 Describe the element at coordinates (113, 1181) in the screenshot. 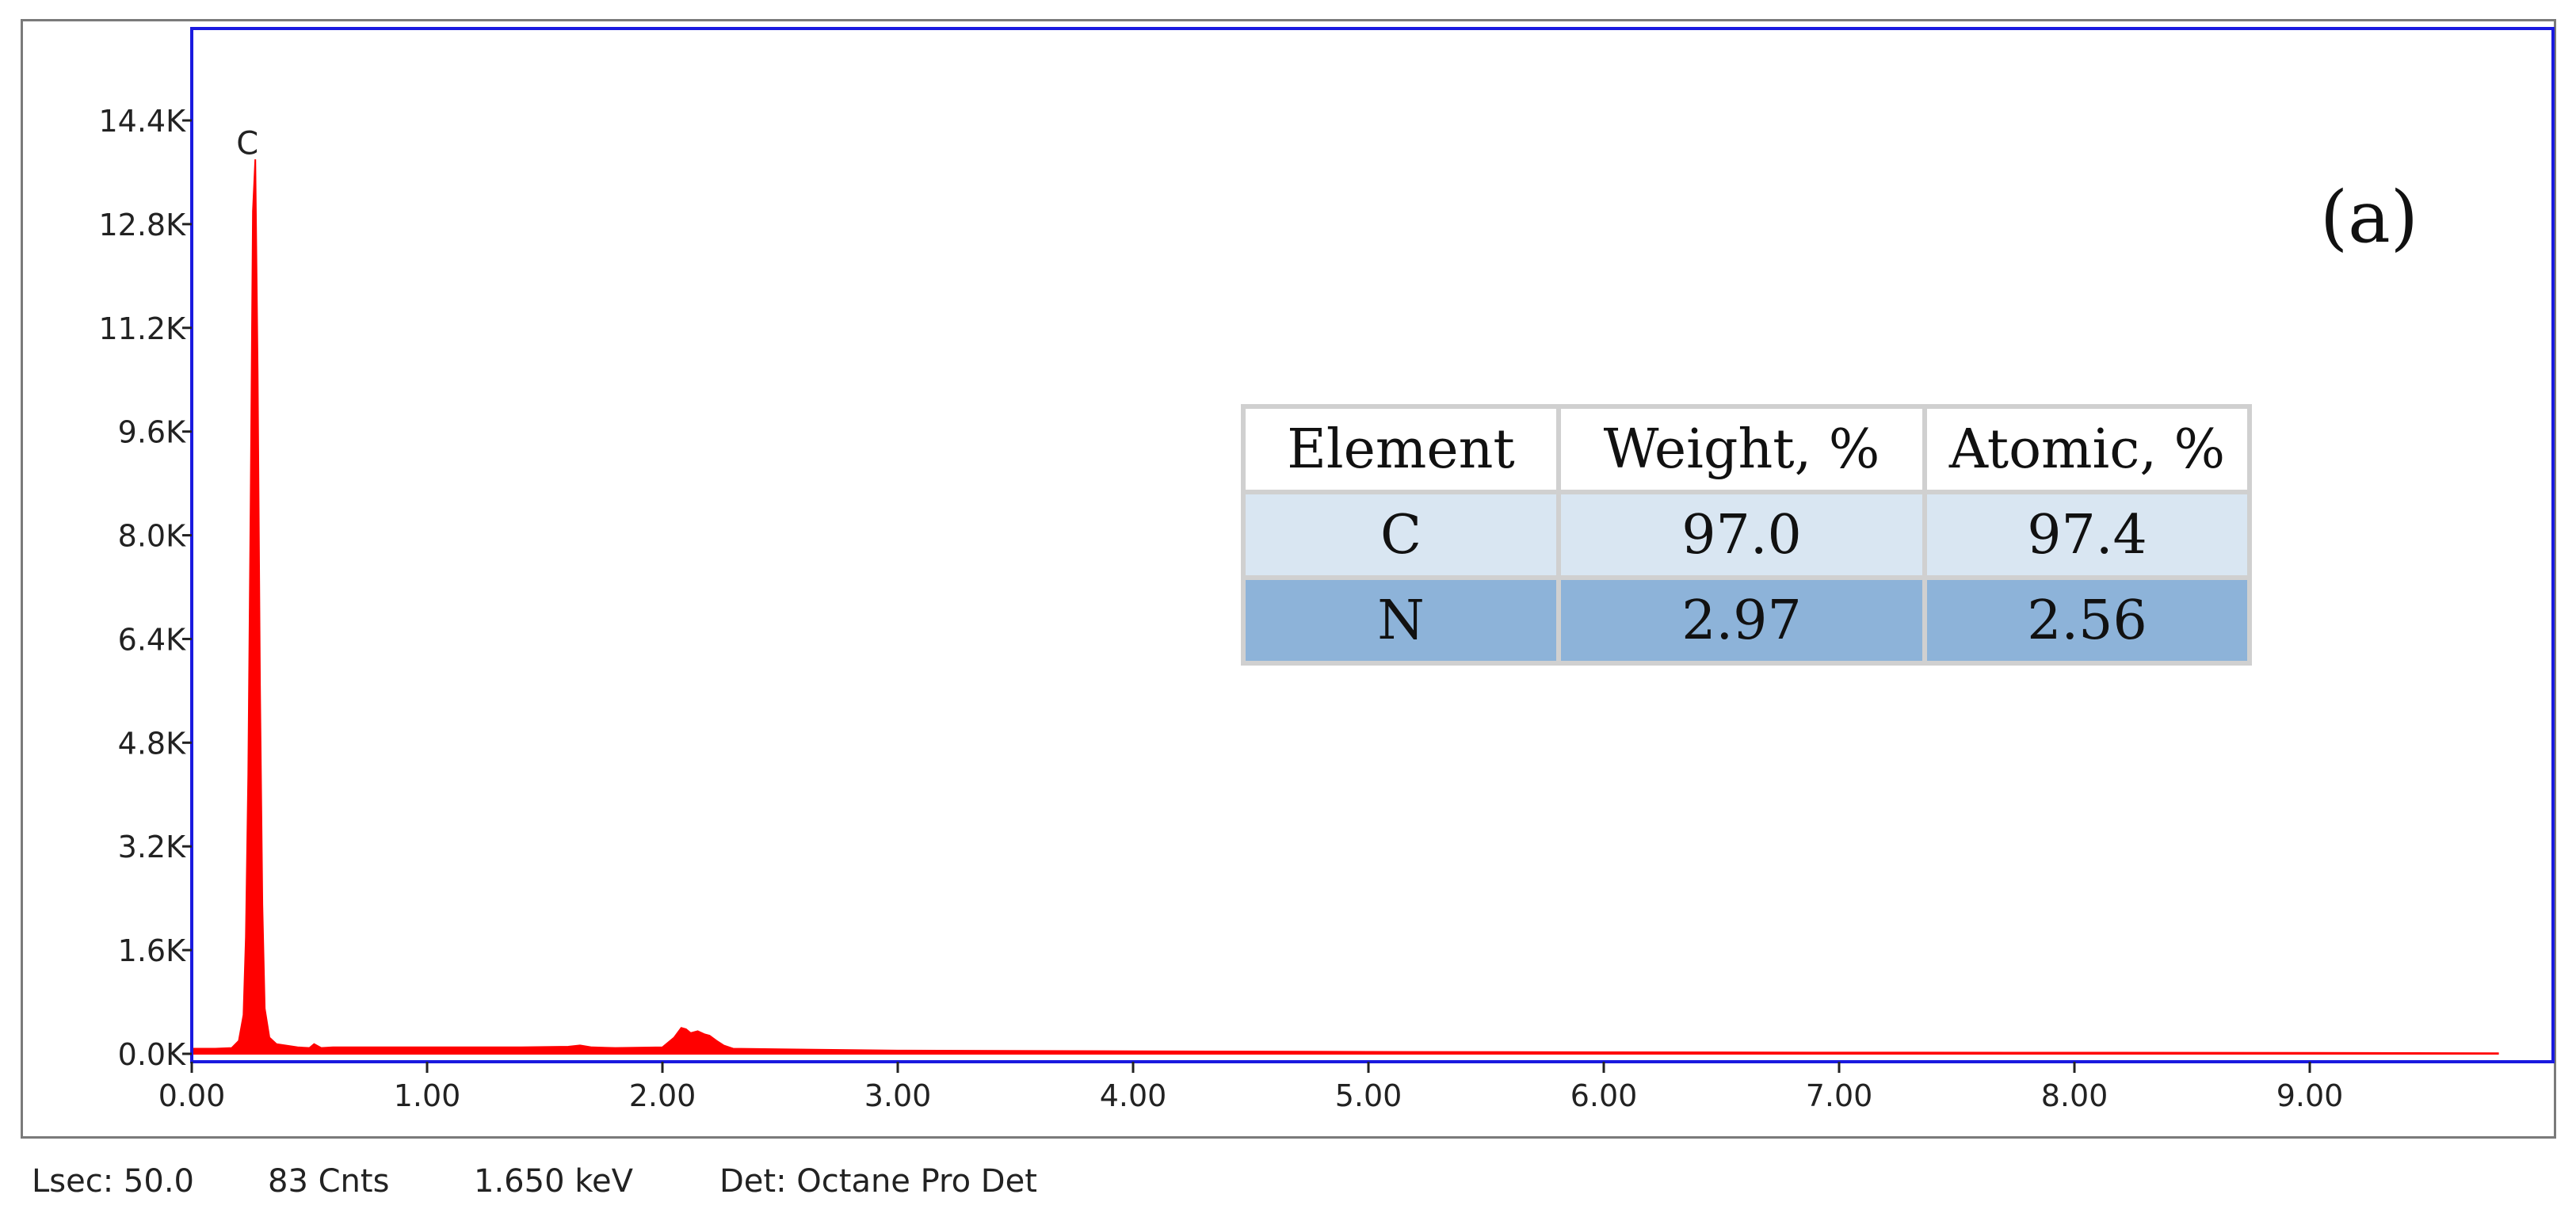

I see `status-lsec: Lsec: 50.0` at that location.